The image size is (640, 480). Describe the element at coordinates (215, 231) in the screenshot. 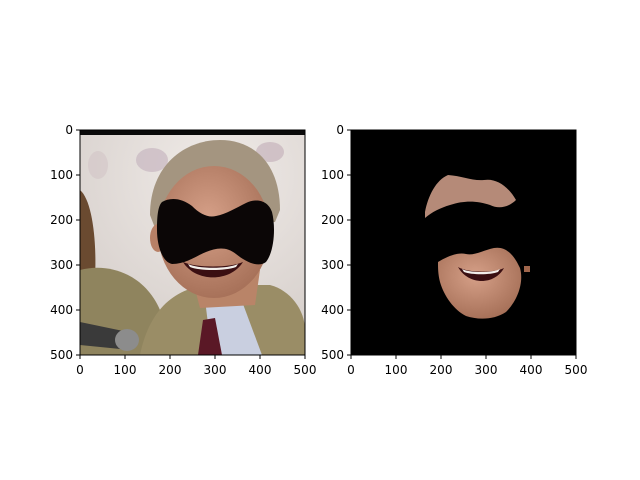

I see `occlusion-mask` at that location.